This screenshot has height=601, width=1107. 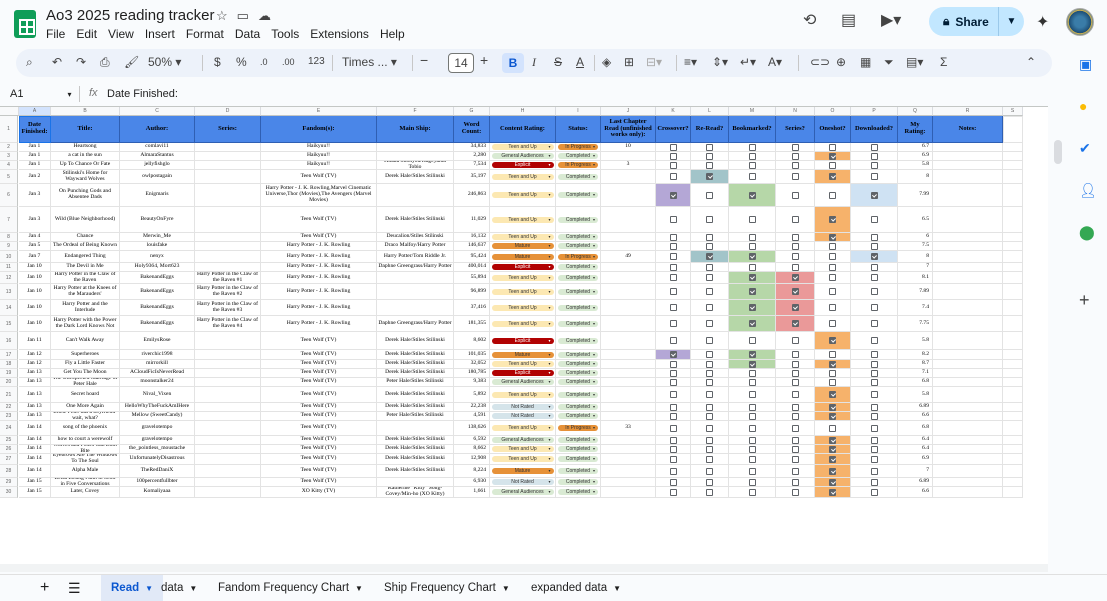 What do you see at coordinates (228, 278) in the screenshot?
I see `cell-series: Harry Potter in the Claw of the Raven #1` at bounding box center [228, 278].